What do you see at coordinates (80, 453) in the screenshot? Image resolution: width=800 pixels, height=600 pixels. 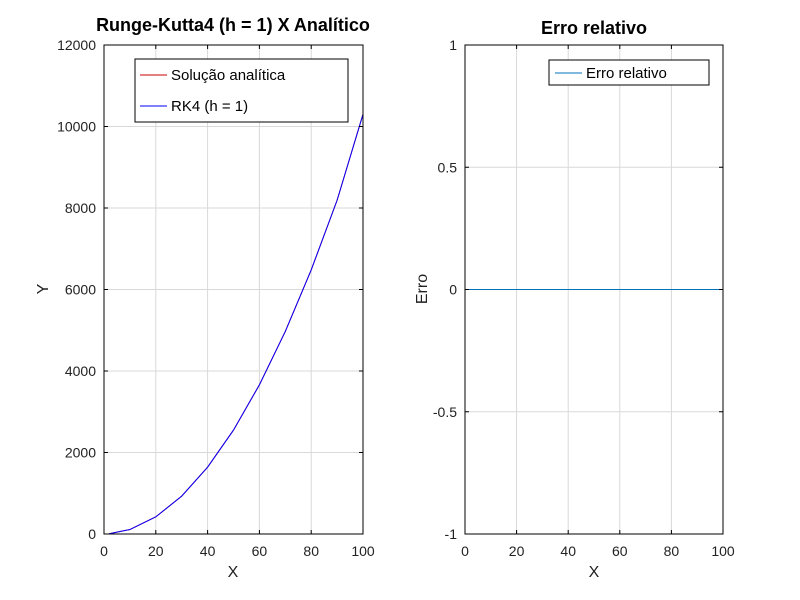 I see `y-tick-label: 2000` at bounding box center [80, 453].